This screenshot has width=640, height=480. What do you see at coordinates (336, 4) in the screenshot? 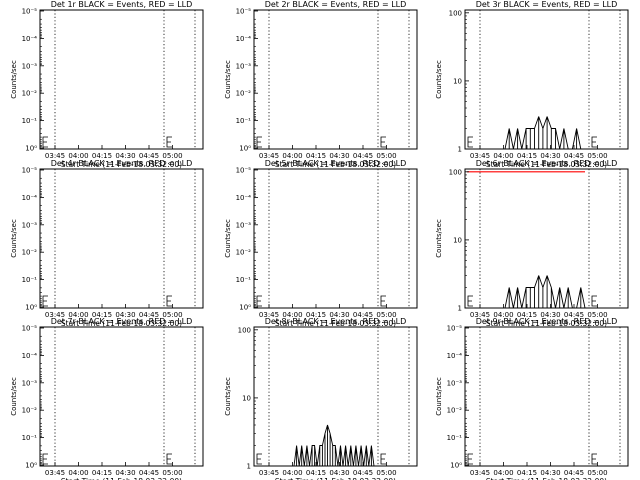
I see `chart-title: Det 2r BLACK = Events, RED = LLD` at bounding box center [336, 4].